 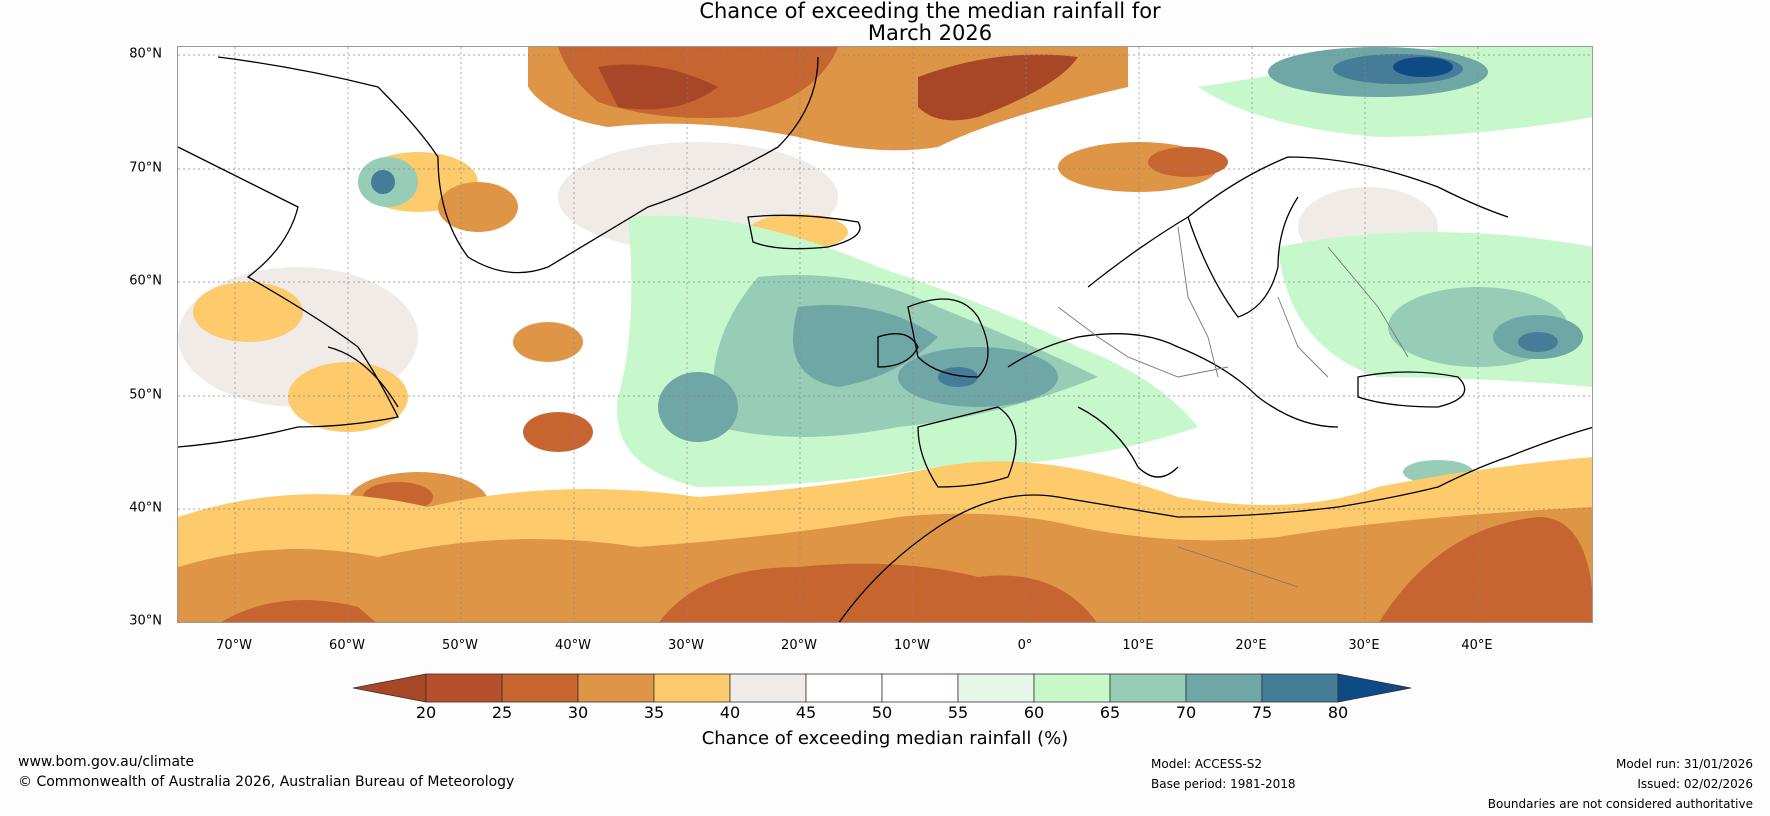 What do you see at coordinates (654, 712) in the screenshot?
I see `colorbar-tick-label: 35` at bounding box center [654, 712].